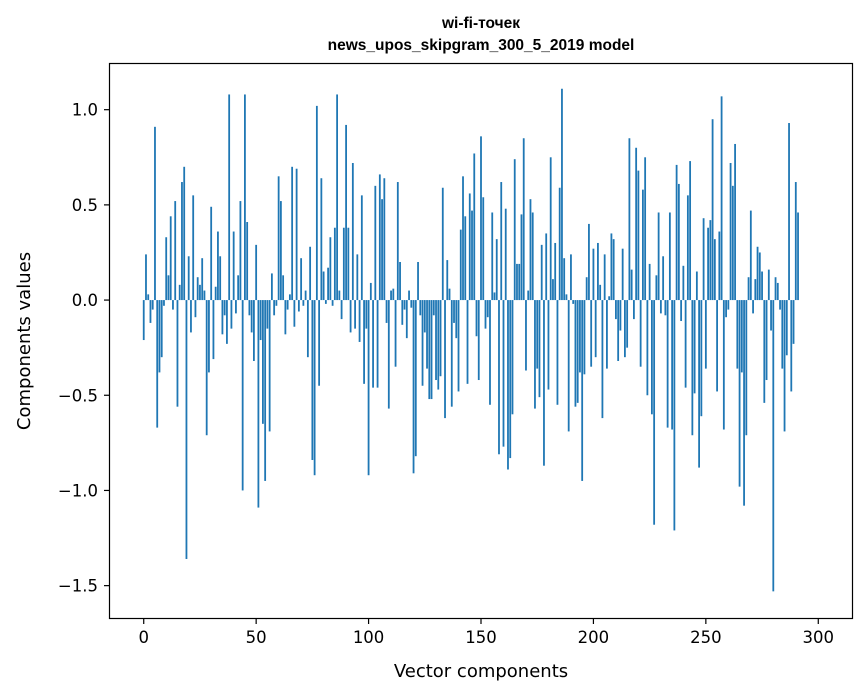 The width and height of the screenshot is (867, 696). Describe the element at coordinates (78, 586) in the screenshot. I see `y-tick-label: −1.5` at that location.